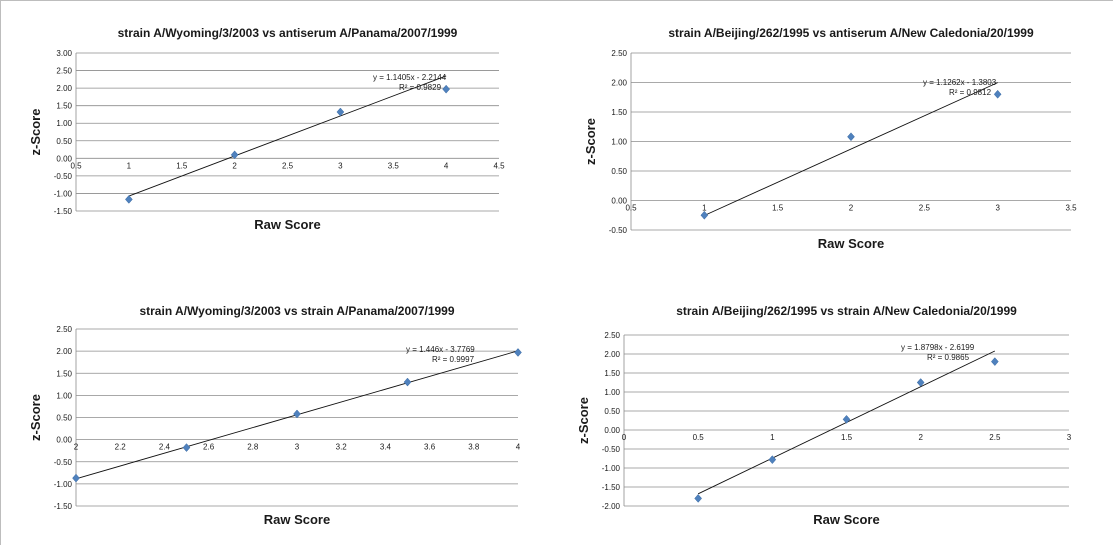 The width and height of the screenshot is (1113, 545). I want to click on x-tick-label: 2, so click(76, 447).